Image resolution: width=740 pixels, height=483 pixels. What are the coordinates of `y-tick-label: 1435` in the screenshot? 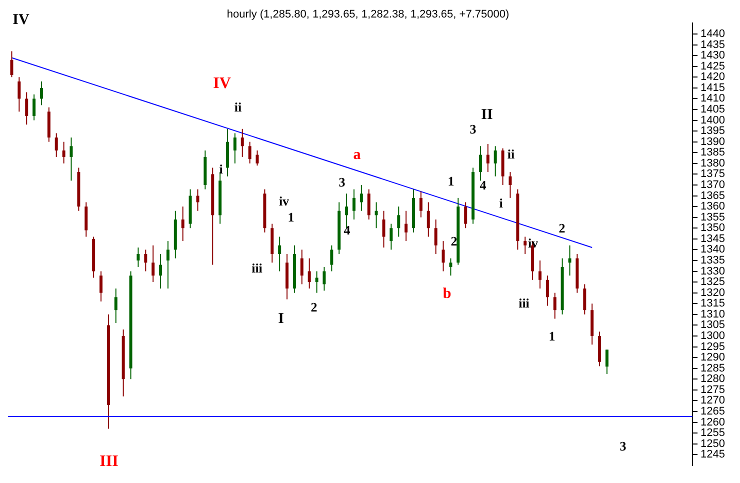 It's located at (713, 44).